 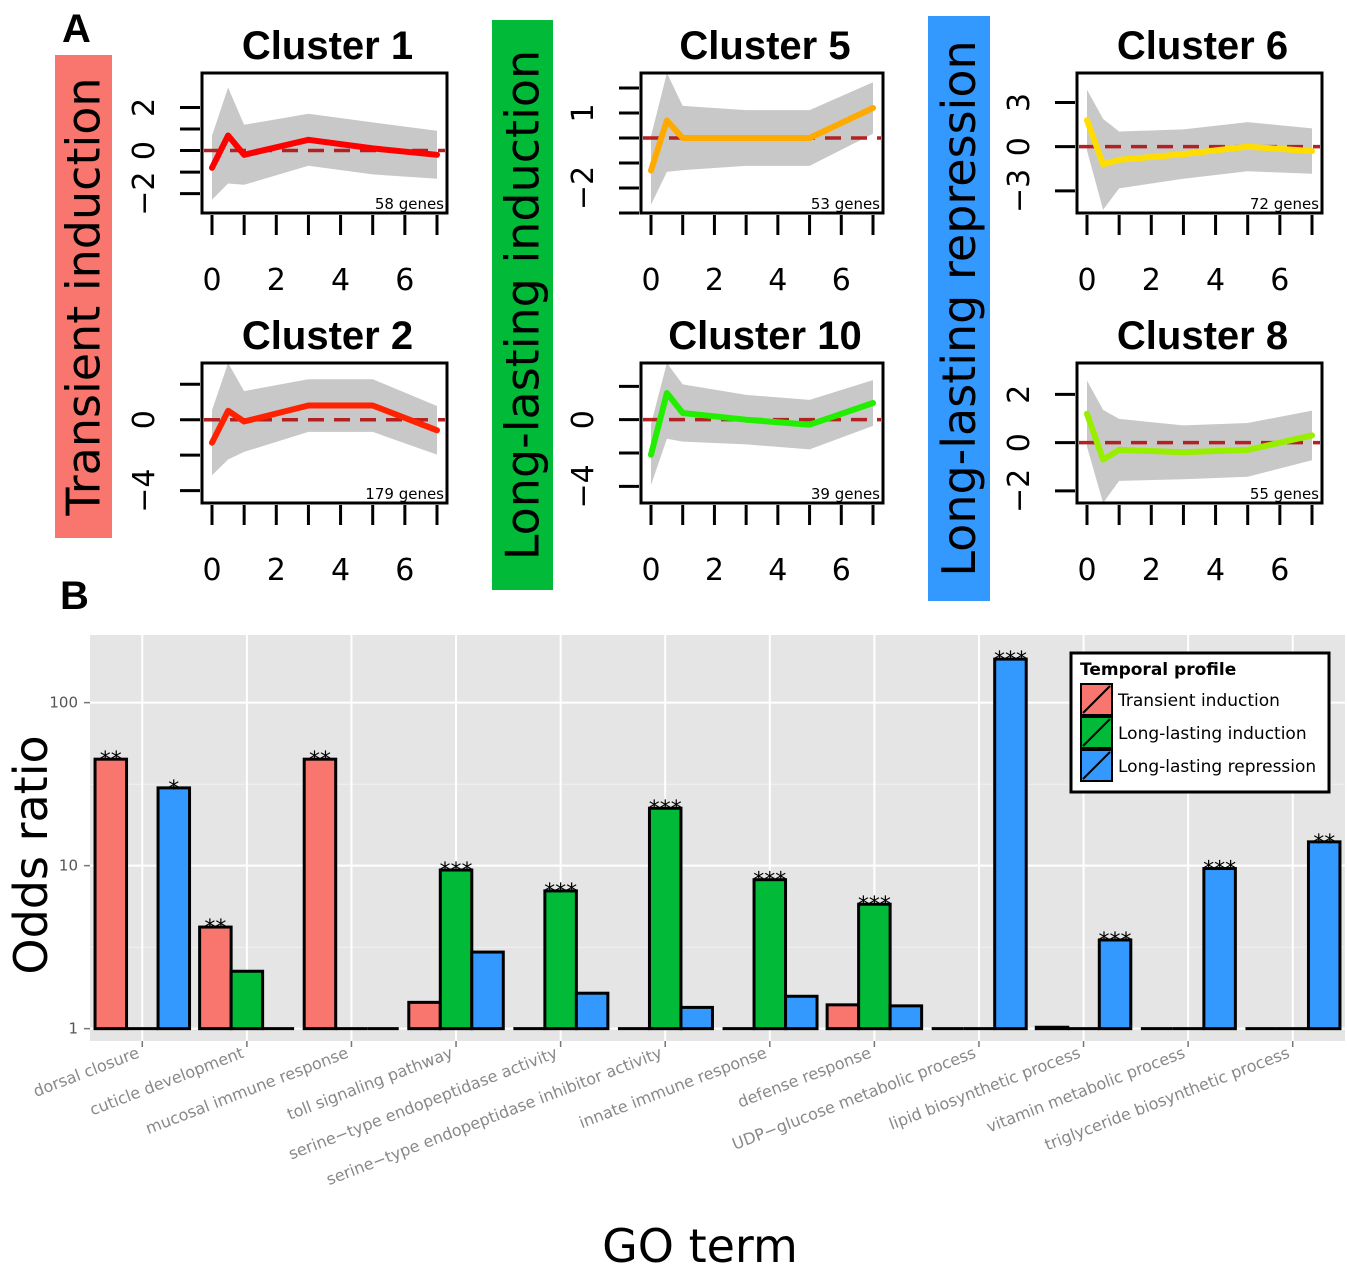 I want to click on profile-label-1: Long-lasting induction, so click(x=523, y=305).